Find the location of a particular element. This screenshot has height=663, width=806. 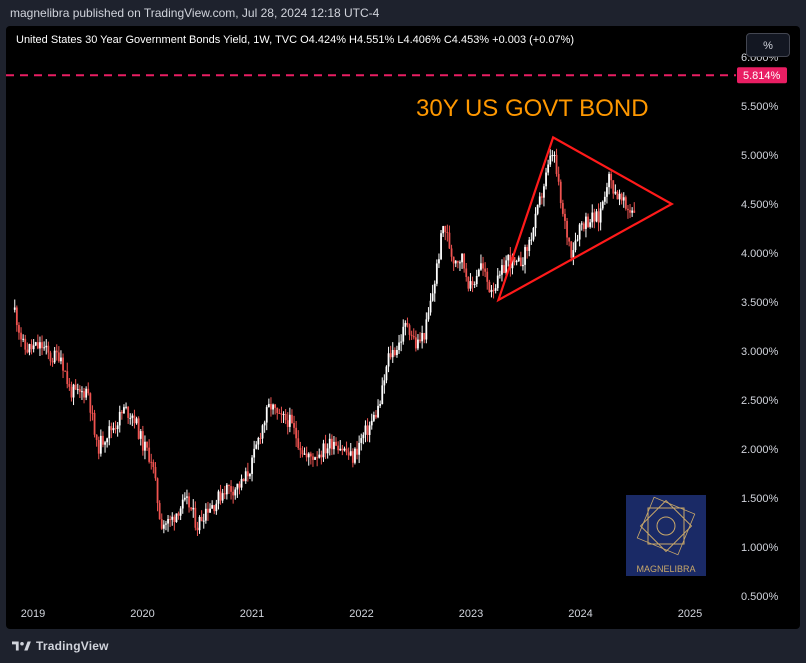

y-tick-label-4: 2.500% is located at coordinates (760, 401).